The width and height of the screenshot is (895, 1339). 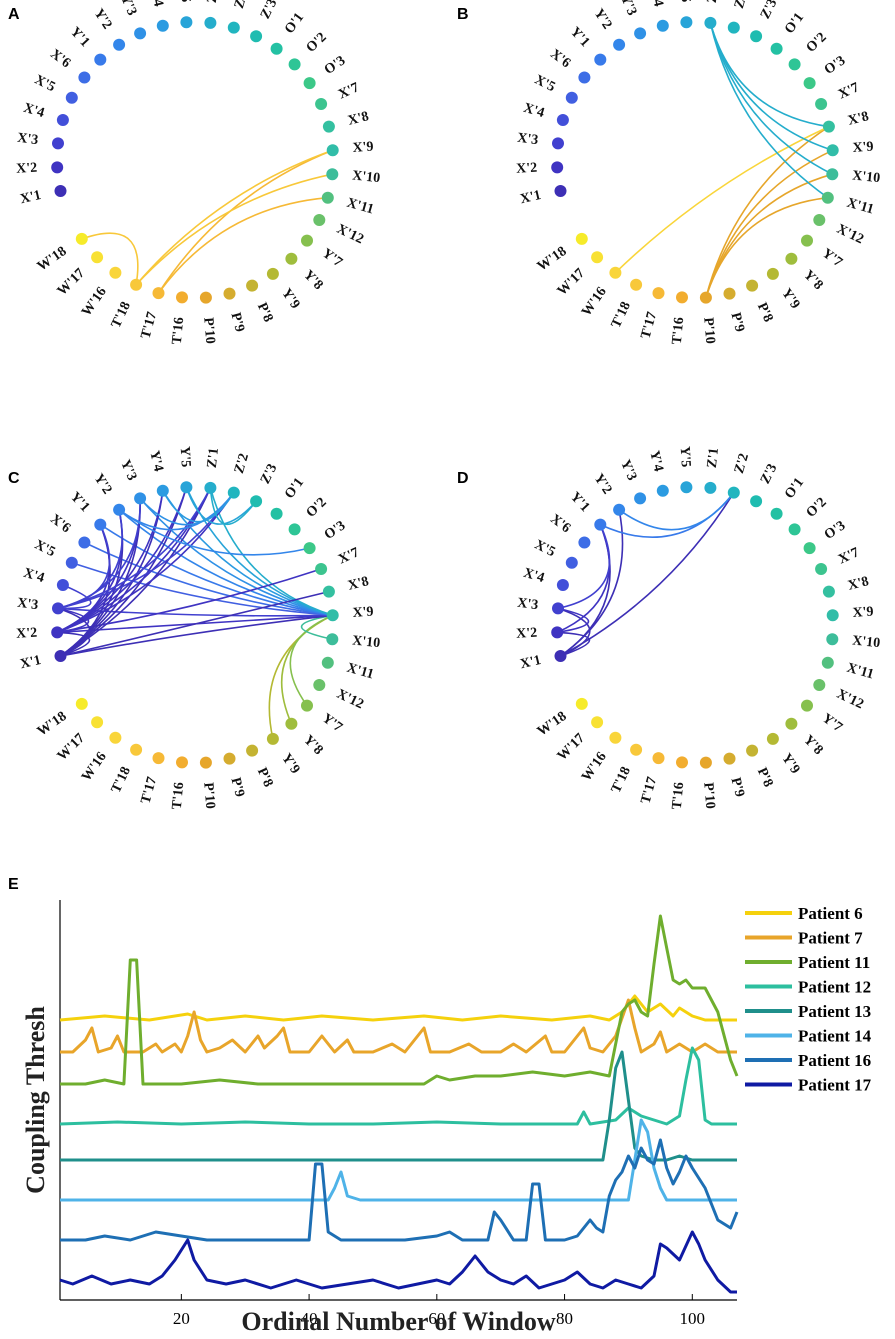 I want to click on edge-group-c, so click(x=195, y=613).